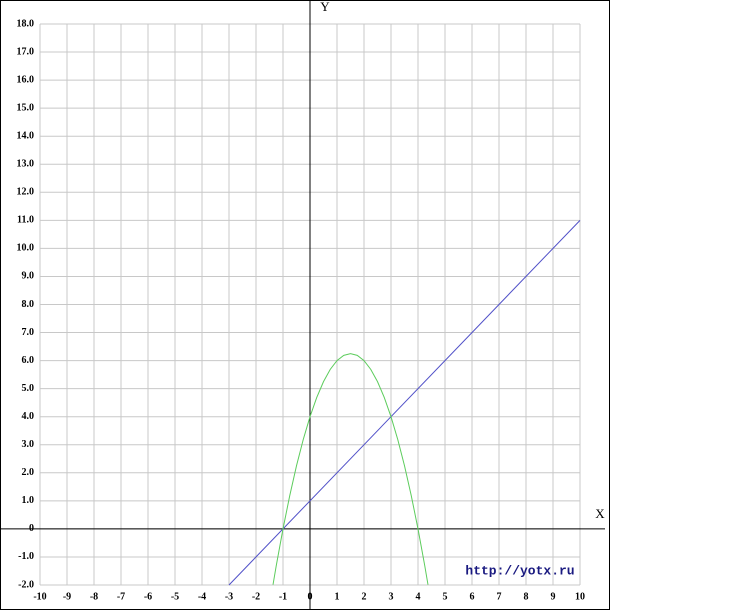 This screenshot has height=613, width=734. I want to click on y-tick-label: 5.0, so click(28, 388).